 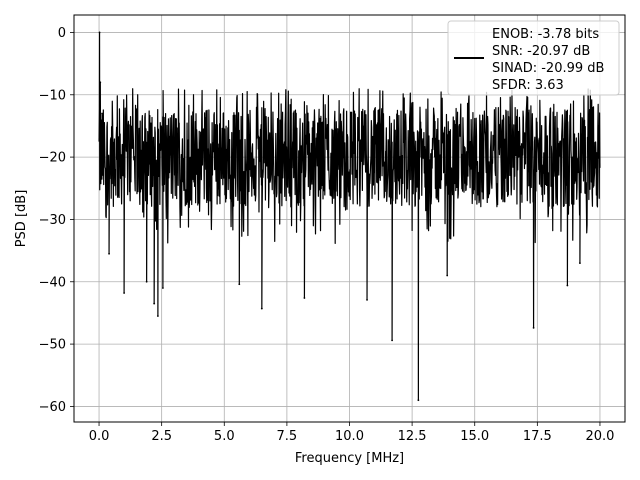 What do you see at coordinates (599, 436) in the screenshot?
I see `x-tick-label: 20.0` at bounding box center [599, 436].